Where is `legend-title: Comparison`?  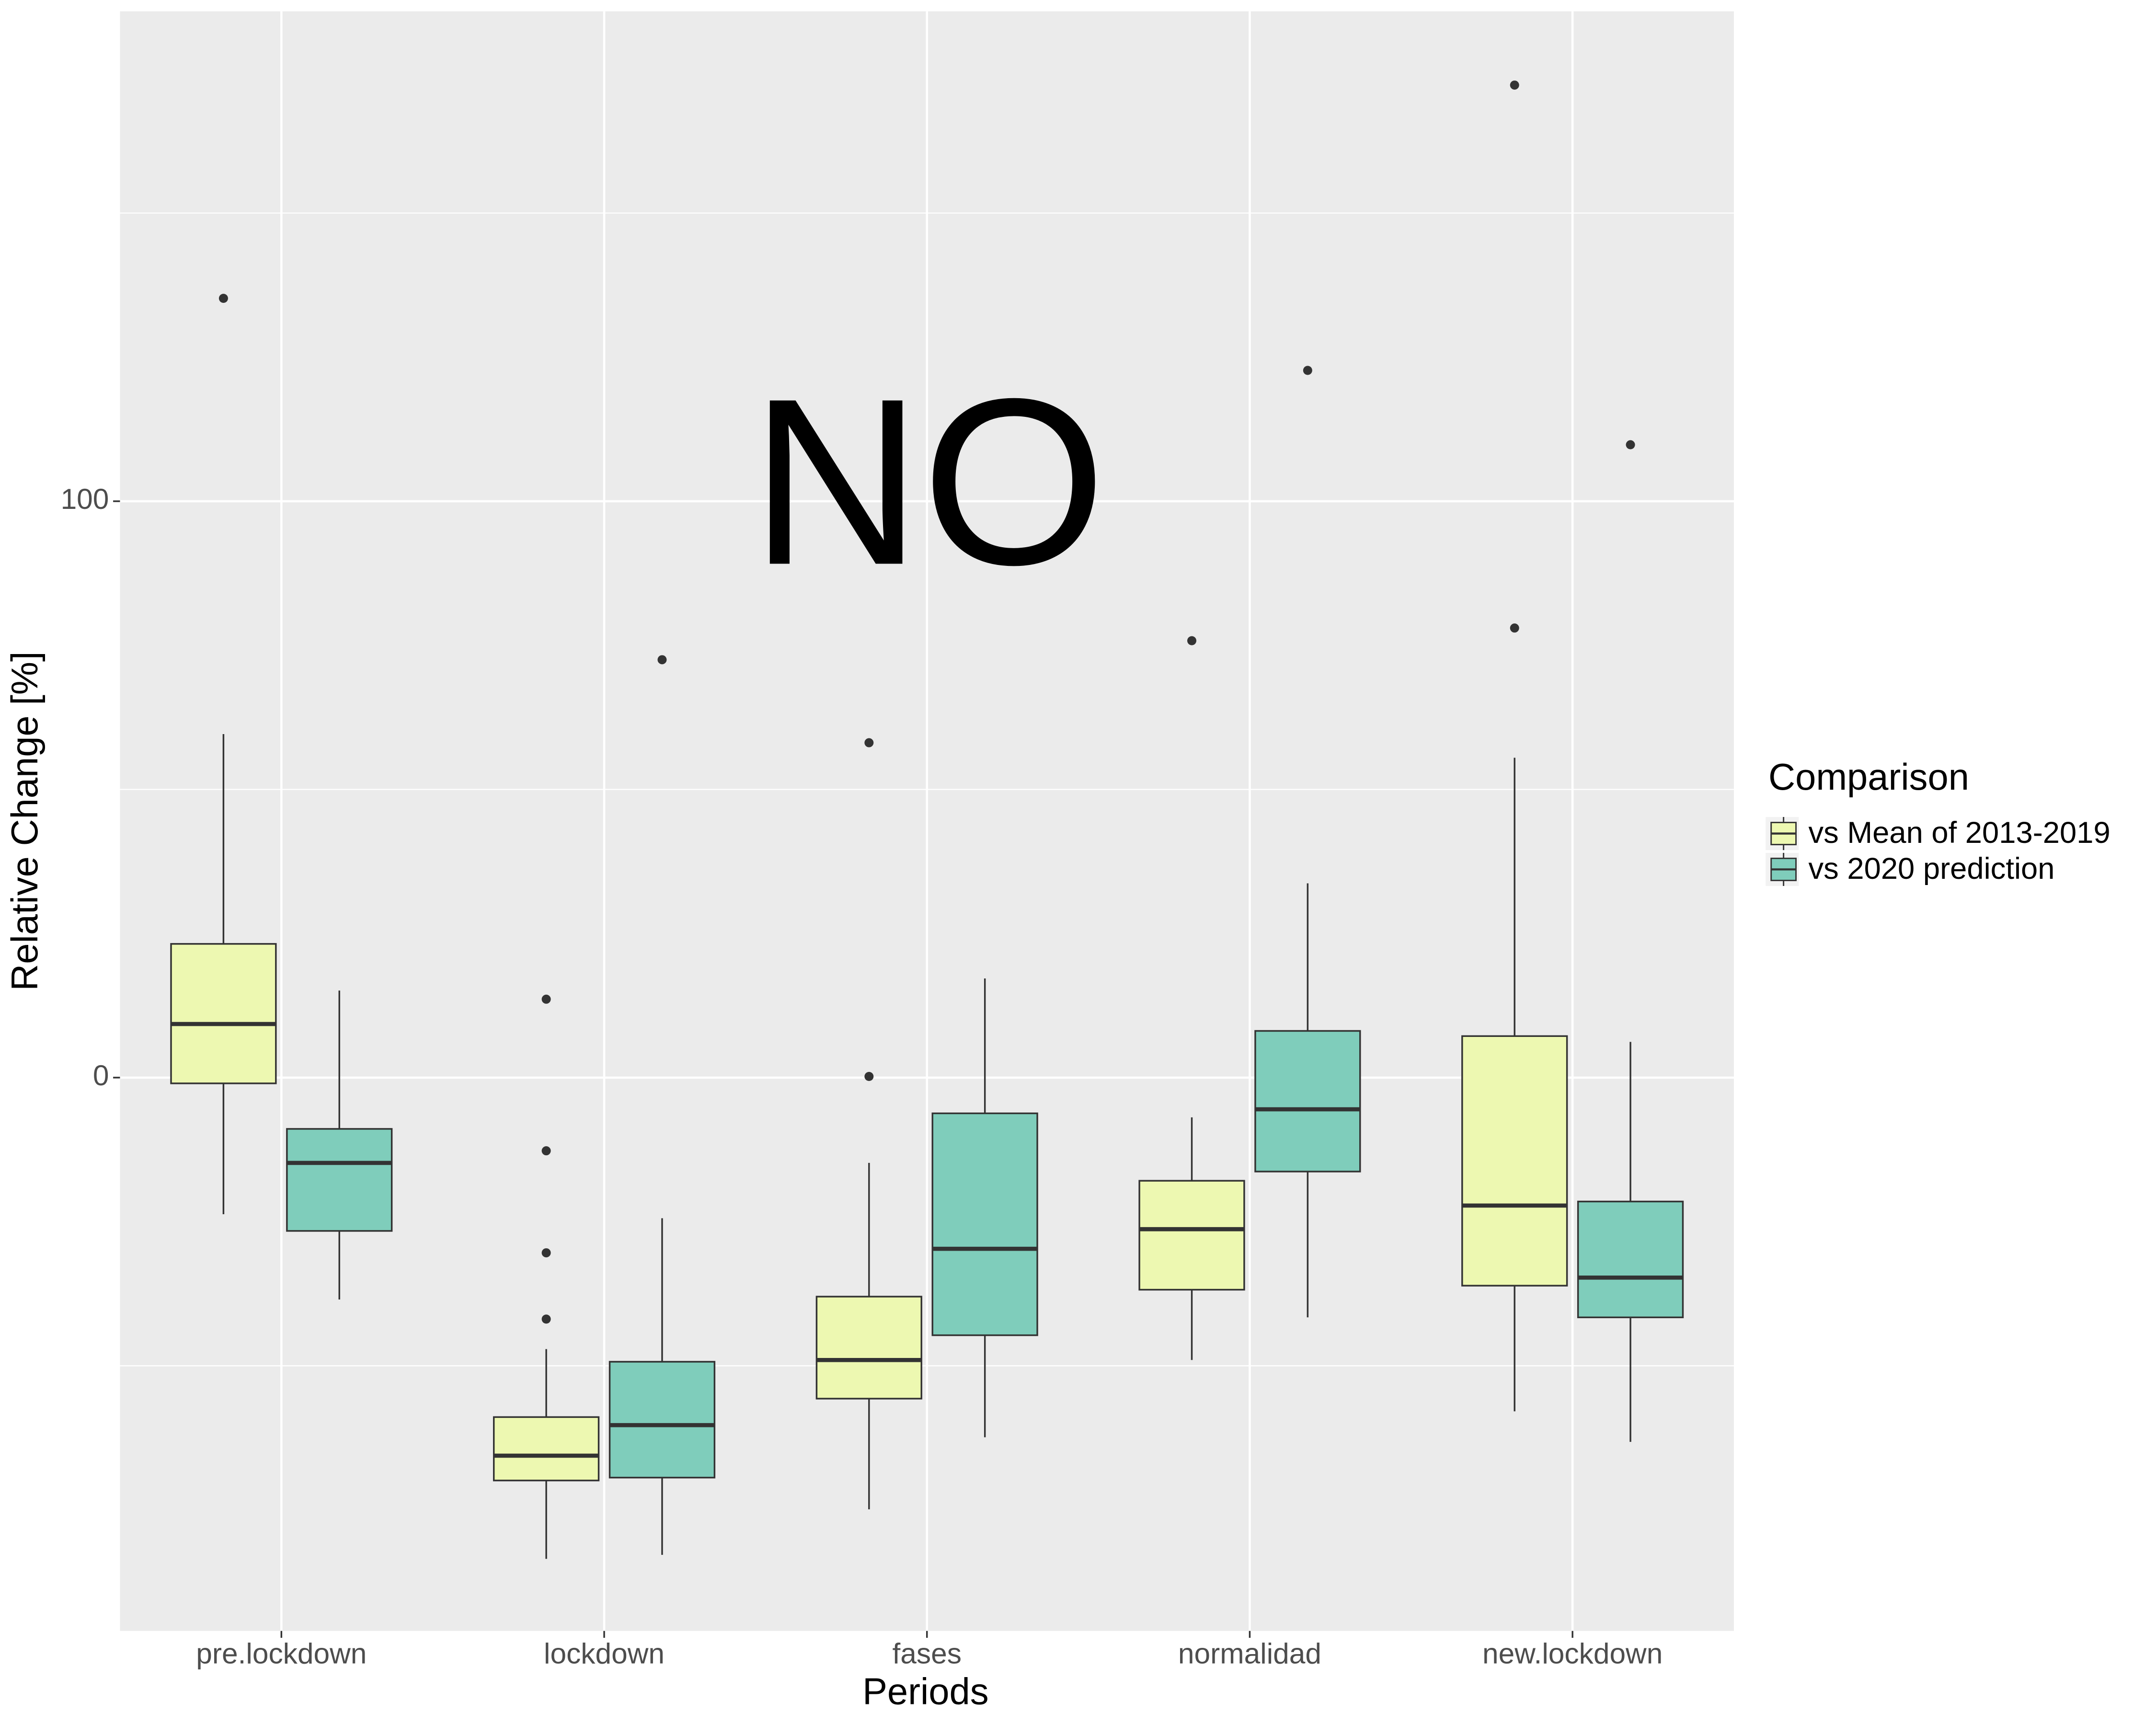 legend-title: Comparison is located at coordinates (1868, 777).